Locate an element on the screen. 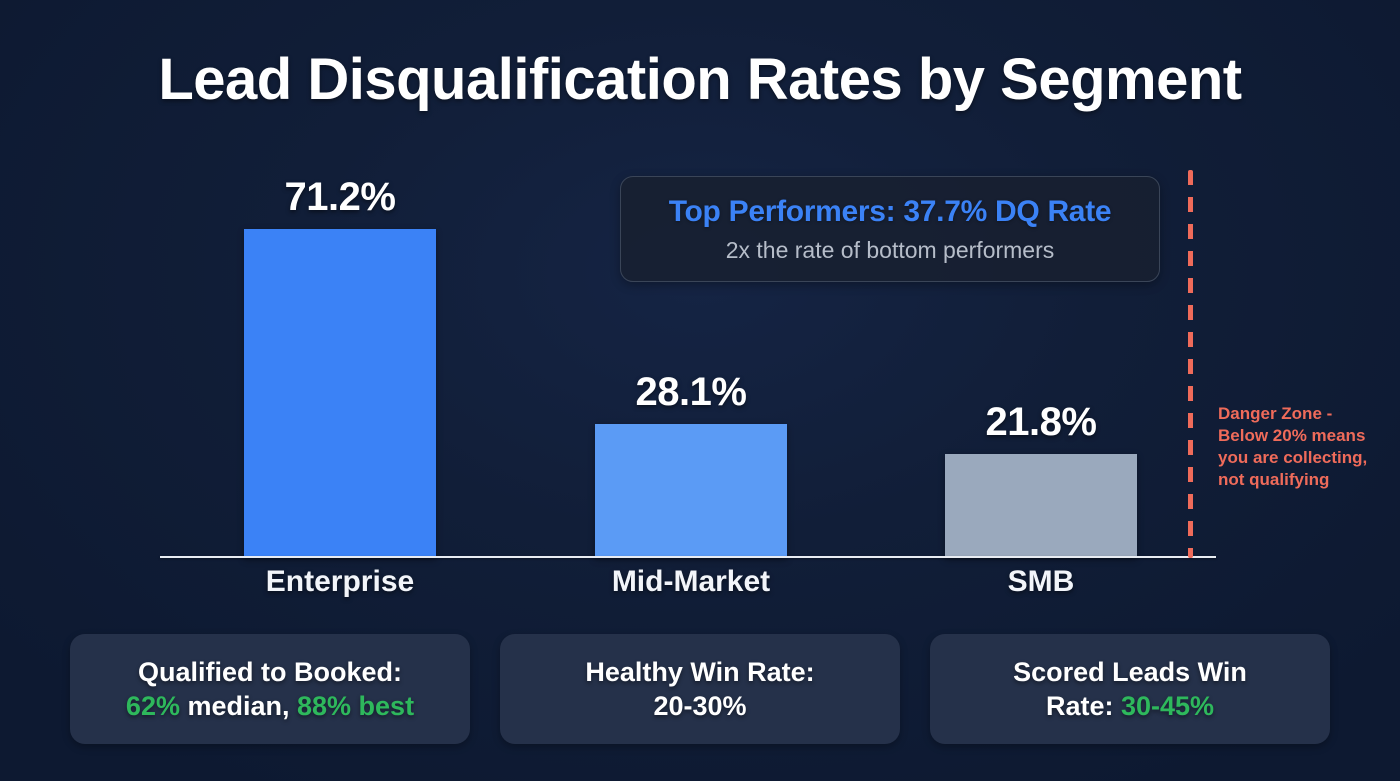 The height and width of the screenshot is (781, 1400). stat-card: Healthy Win Rate: 20-30% is located at coordinates (700, 689).